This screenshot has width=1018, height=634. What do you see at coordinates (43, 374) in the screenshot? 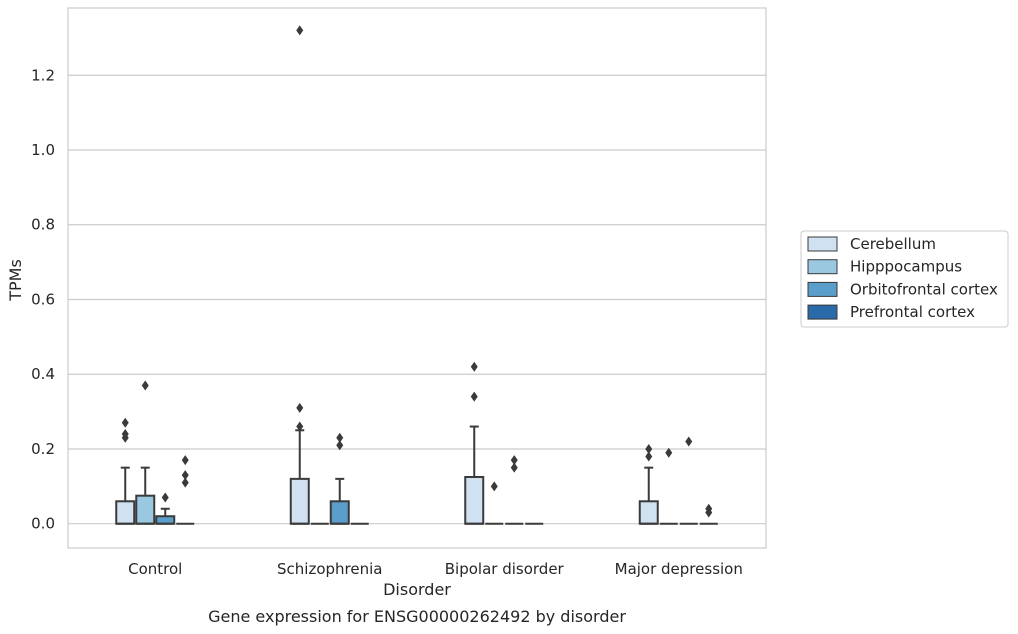
I see `y-tick-label: 0.4` at bounding box center [43, 374].